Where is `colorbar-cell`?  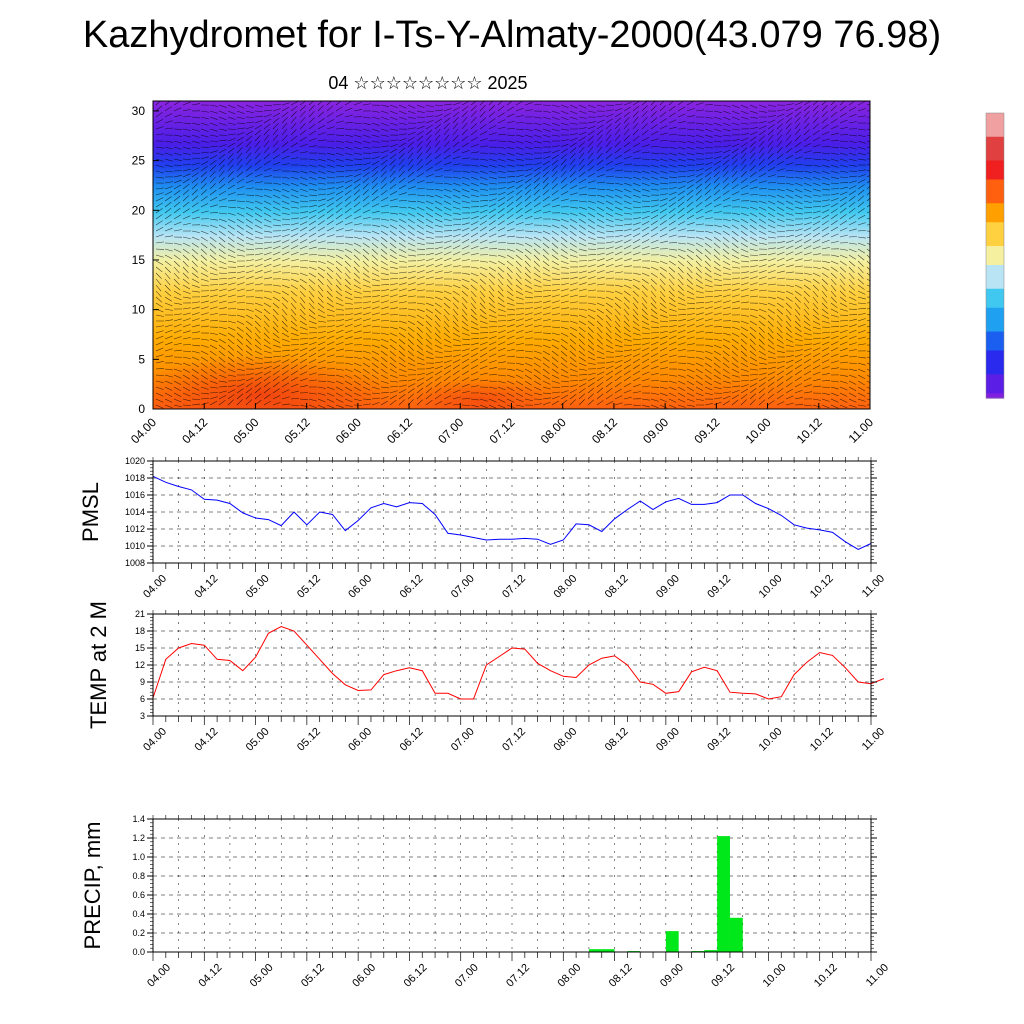 colorbar-cell is located at coordinates (995, 182).